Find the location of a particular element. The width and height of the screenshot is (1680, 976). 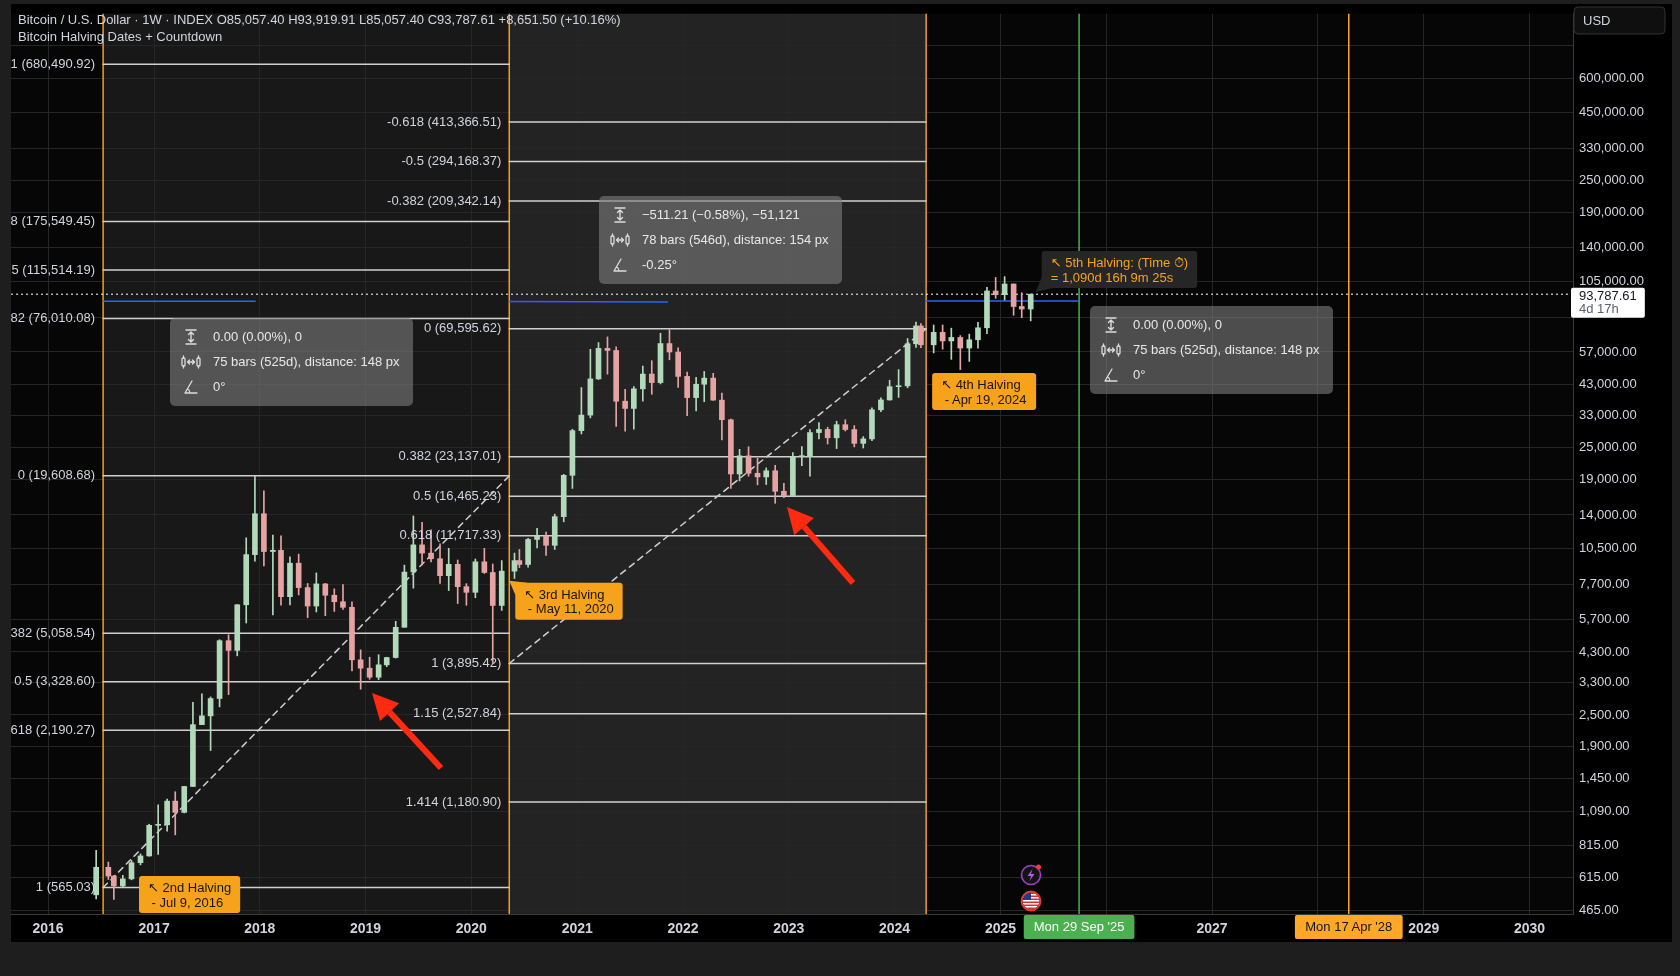

series-label: 0 (69,595.62) is located at coordinates (462, 328).